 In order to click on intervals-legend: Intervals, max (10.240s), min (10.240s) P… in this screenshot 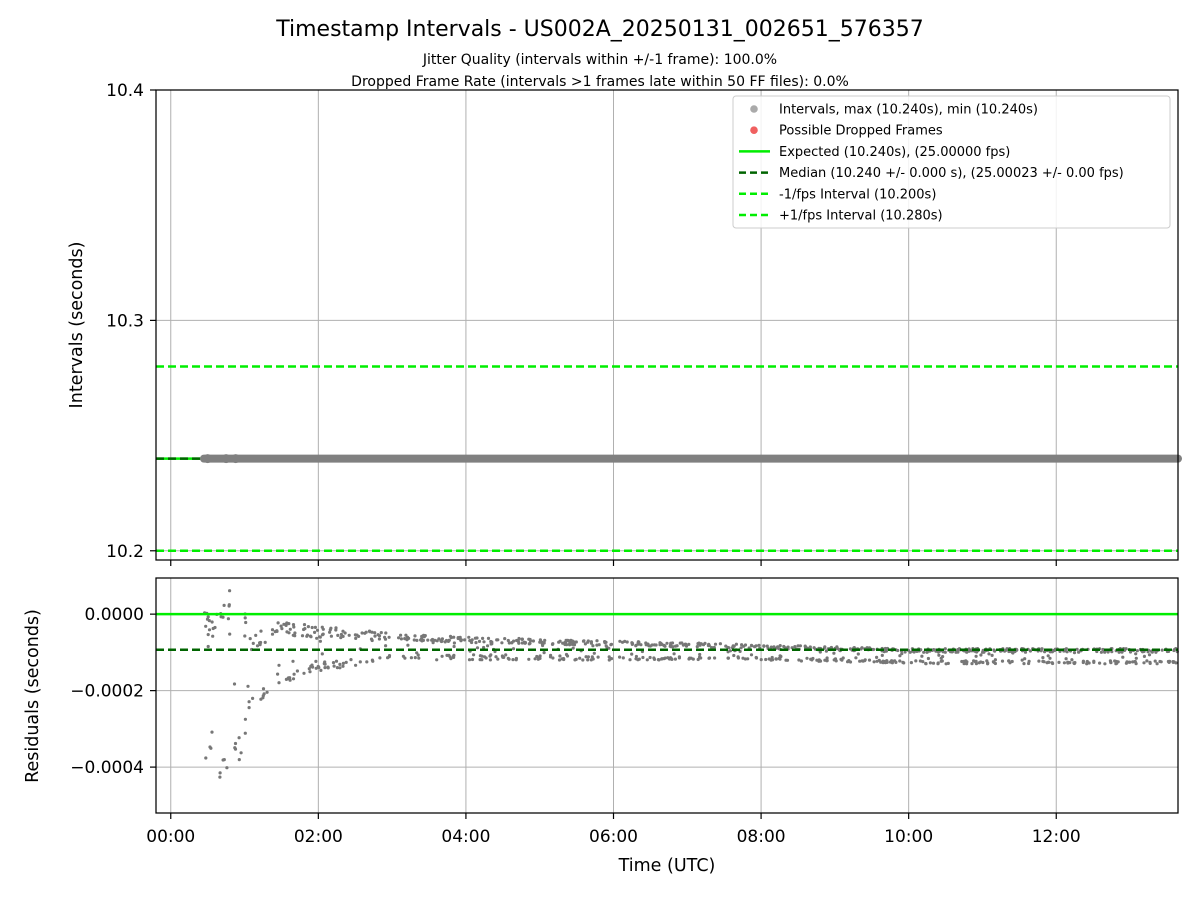, I will do `click(951, 162)`.